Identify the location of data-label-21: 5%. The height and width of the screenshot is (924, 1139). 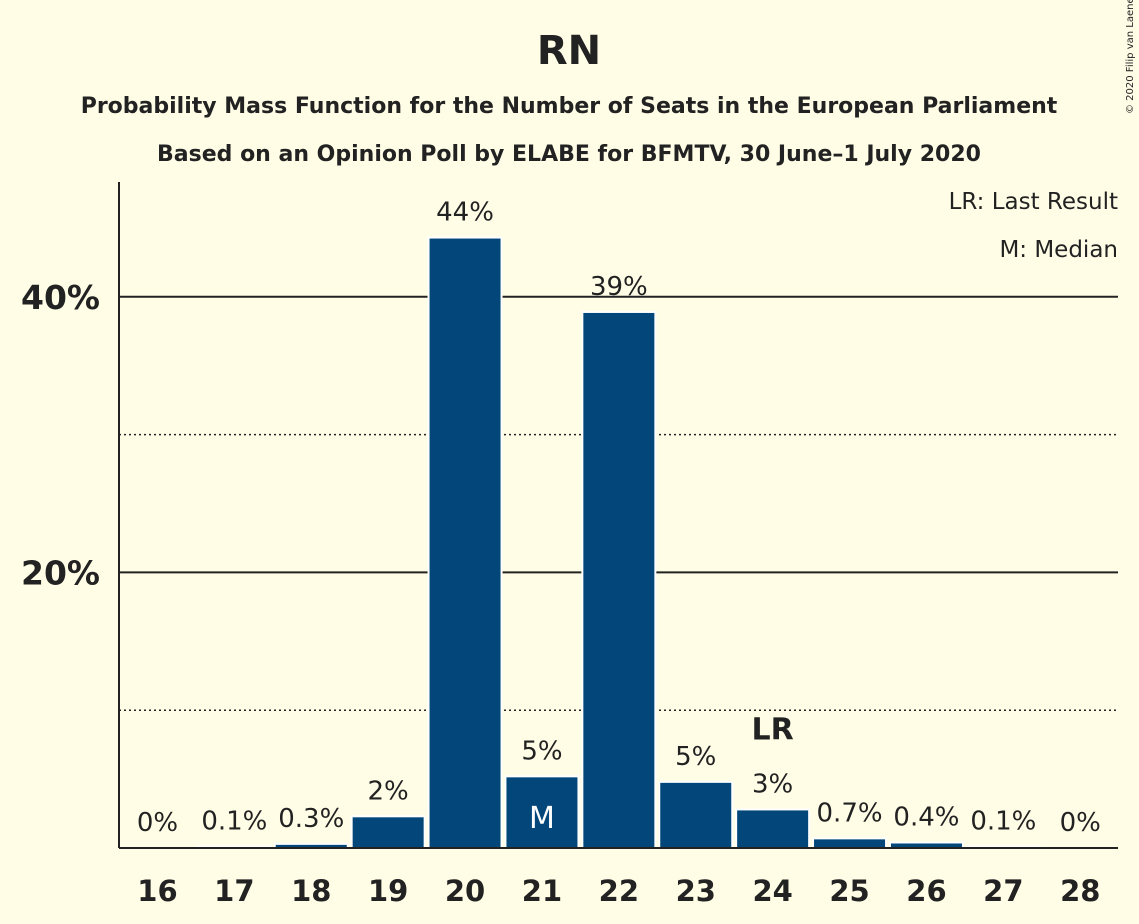
(541, 751).